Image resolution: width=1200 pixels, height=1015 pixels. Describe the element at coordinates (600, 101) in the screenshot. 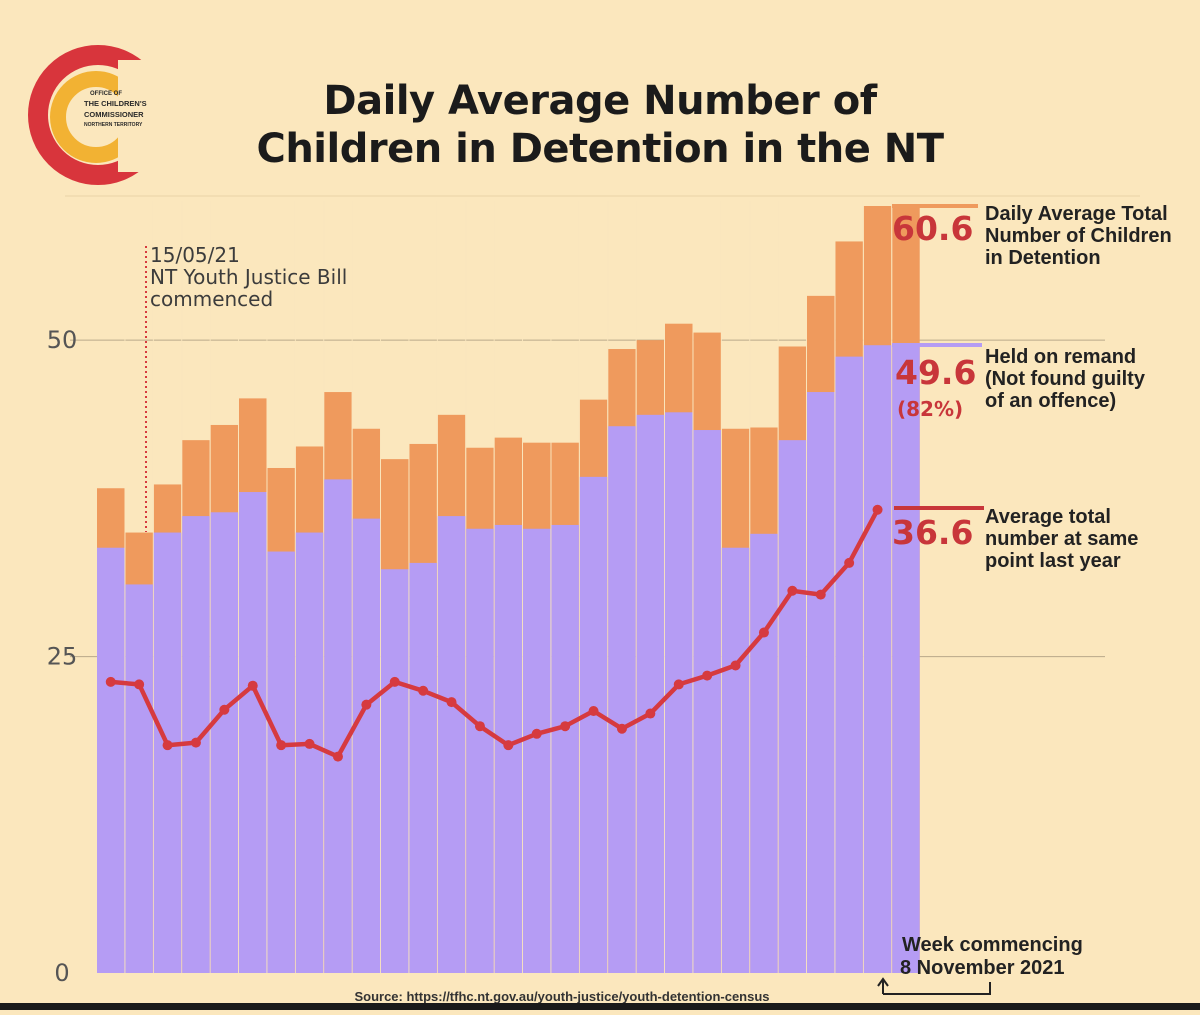

I see `chart-title-line1: Daily Average Number of` at that location.